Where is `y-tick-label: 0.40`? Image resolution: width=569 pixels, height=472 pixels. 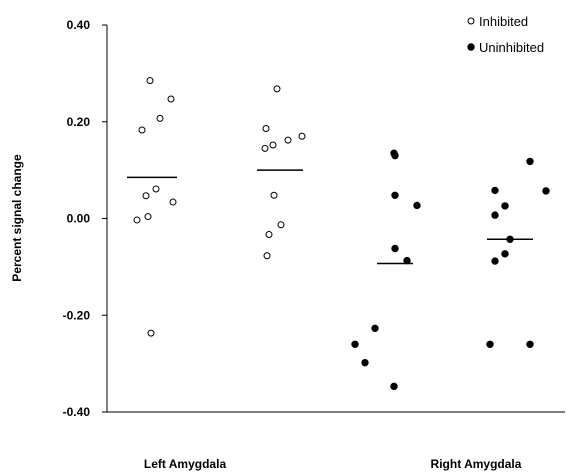
y-tick-label: 0.40 is located at coordinates (79, 25).